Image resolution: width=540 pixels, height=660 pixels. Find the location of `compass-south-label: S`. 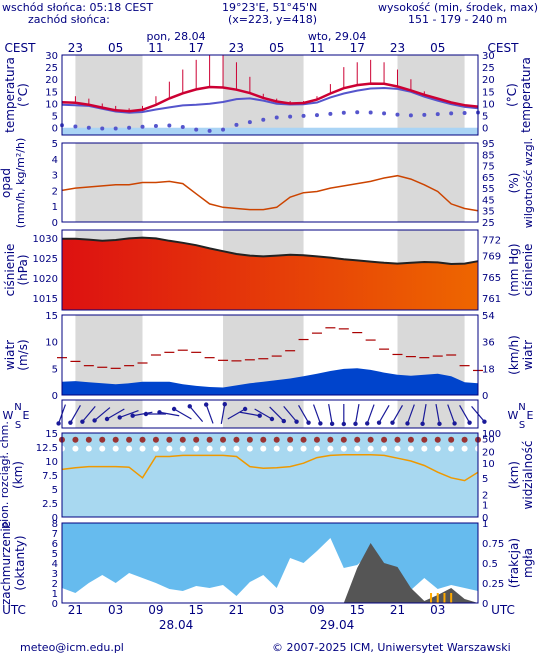

compass-south-label: S is located at coordinates (18, 425).